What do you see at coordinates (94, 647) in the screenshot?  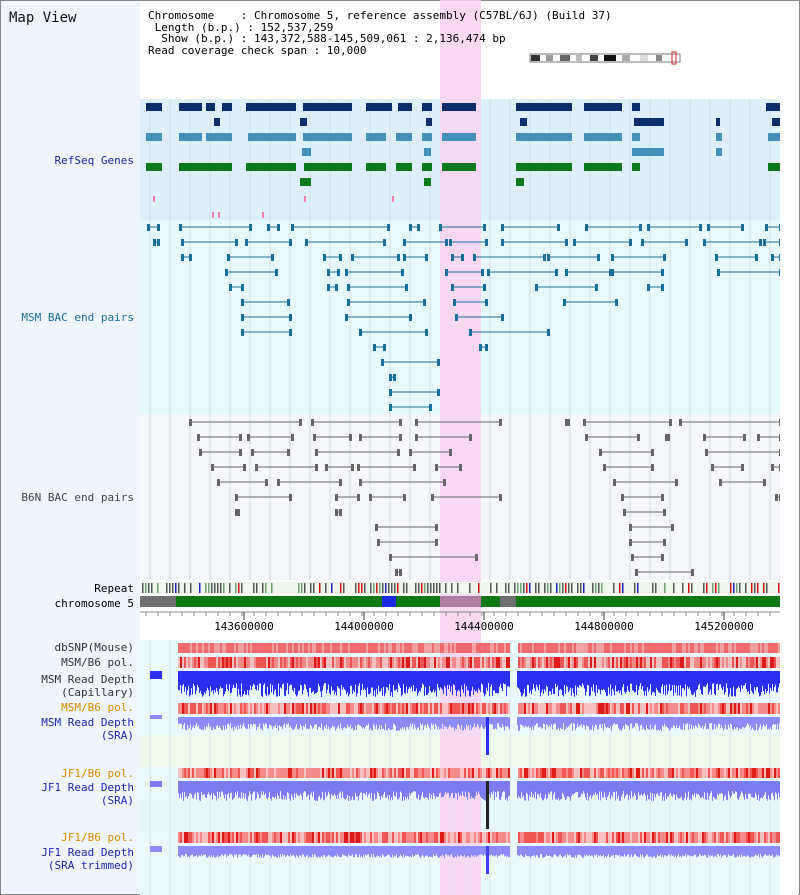 I see `track-label-dbsnp: dbSNP(Mouse)` at bounding box center [94, 647].